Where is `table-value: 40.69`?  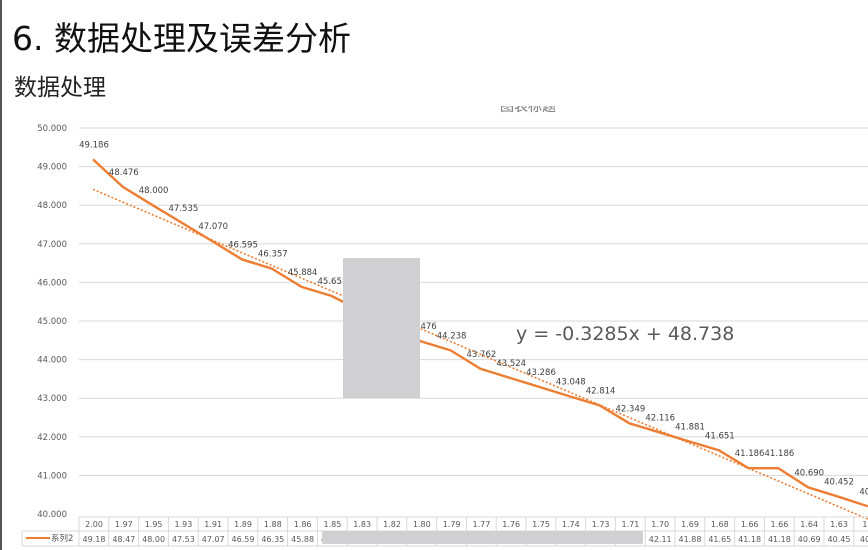
table-value: 40.69 is located at coordinates (809, 539).